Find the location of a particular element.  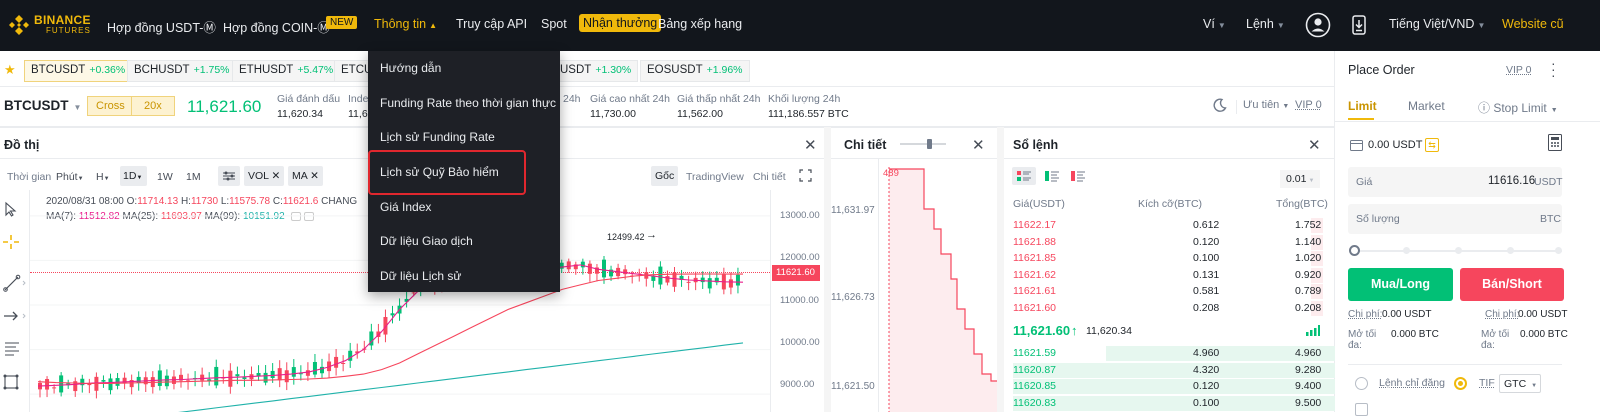

sell-short-button: Bán/Short is located at coordinates (1512, 284).